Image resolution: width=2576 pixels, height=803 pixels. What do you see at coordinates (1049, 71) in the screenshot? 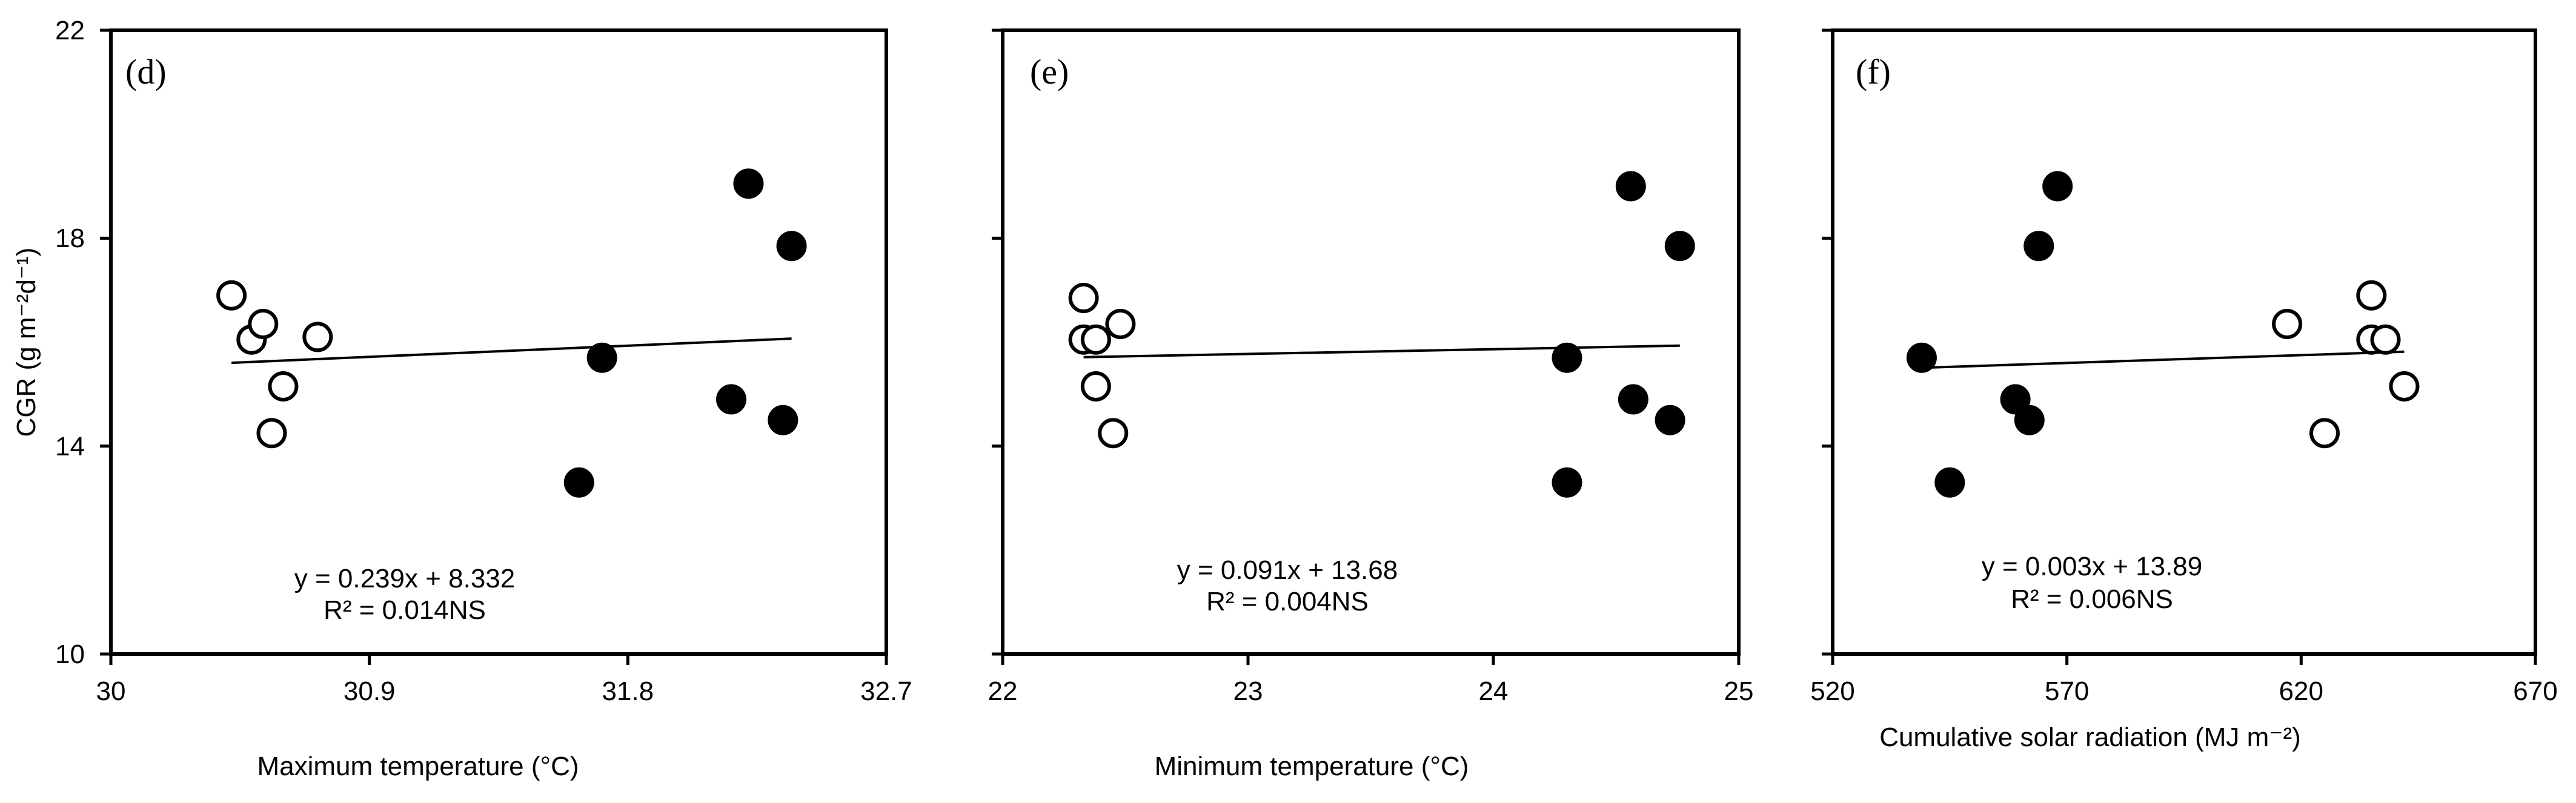
I see `panel-label: (e)` at bounding box center [1049, 71].